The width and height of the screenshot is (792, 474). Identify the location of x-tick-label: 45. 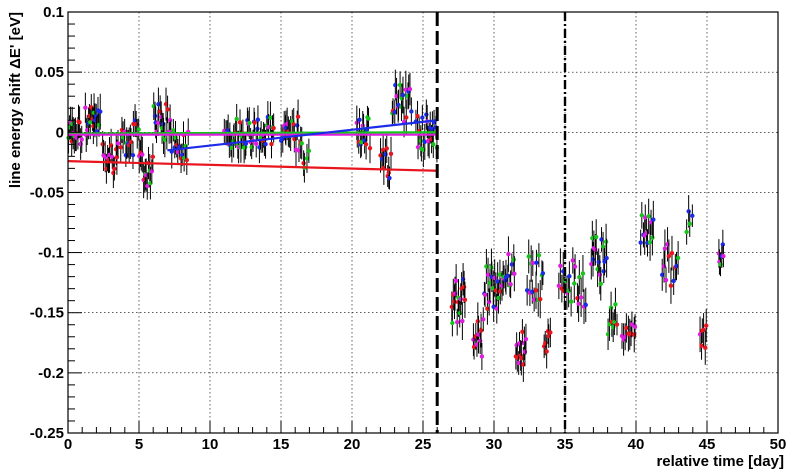
(707, 444).